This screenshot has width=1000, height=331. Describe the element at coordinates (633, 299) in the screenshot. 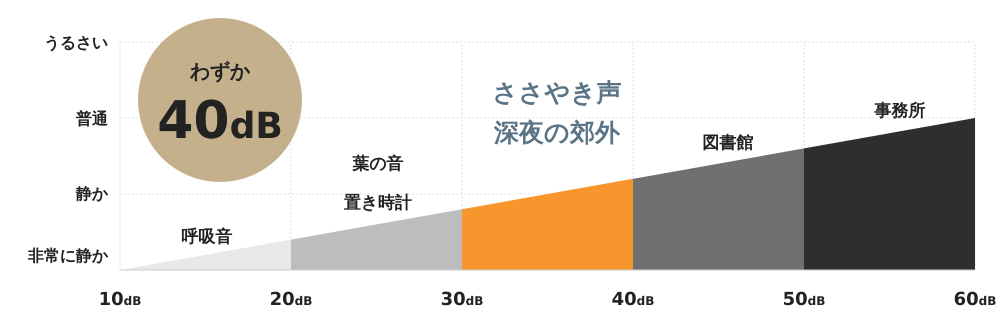

I see `x-tick-label: 40dB` at that location.